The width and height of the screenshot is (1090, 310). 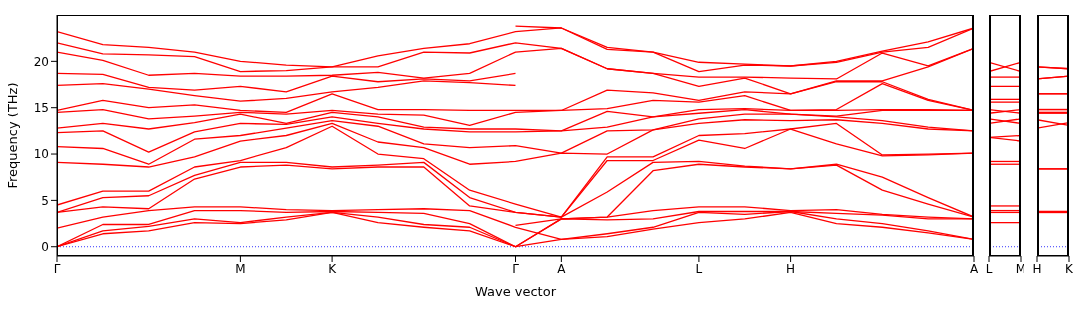 I want to click on y-tick-label: 0, so click(x=45, y=246).